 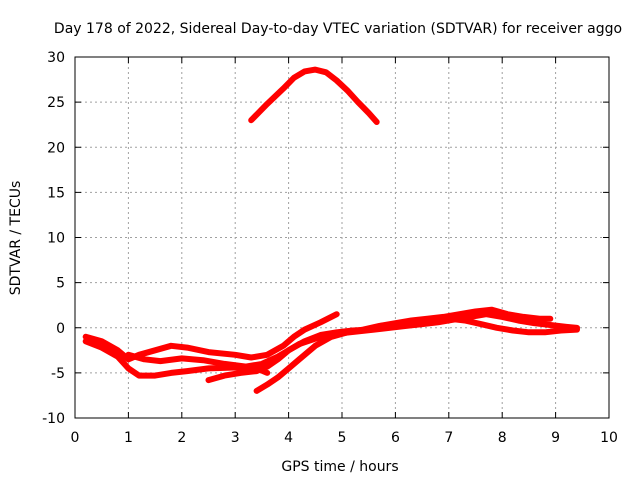 What do you see at coordinates (58, 374) in the screenshot?
I see `y-tick-label: -5` at bounding box center [58, 374].